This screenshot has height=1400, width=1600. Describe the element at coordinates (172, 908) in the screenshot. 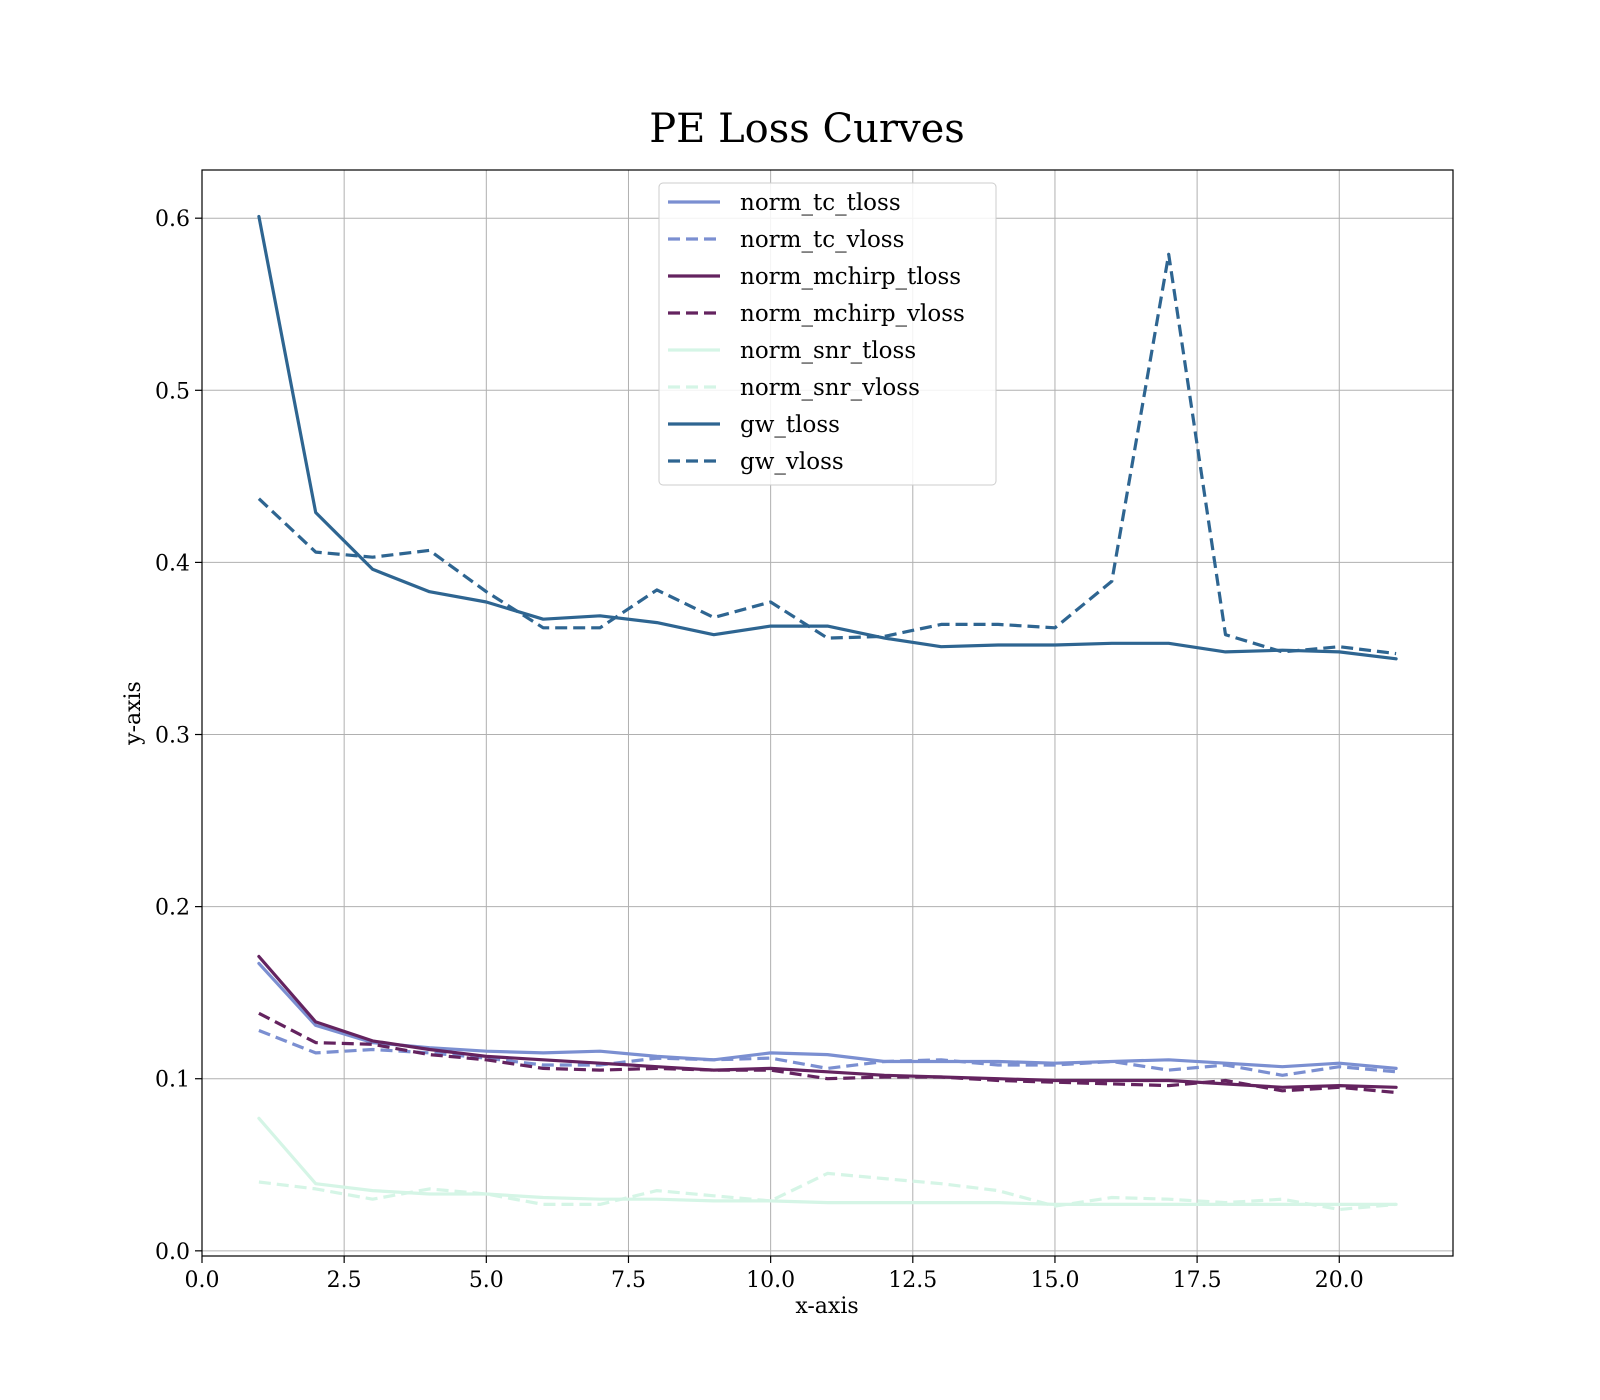

I see `y-tick-label: 0.2` at that location.